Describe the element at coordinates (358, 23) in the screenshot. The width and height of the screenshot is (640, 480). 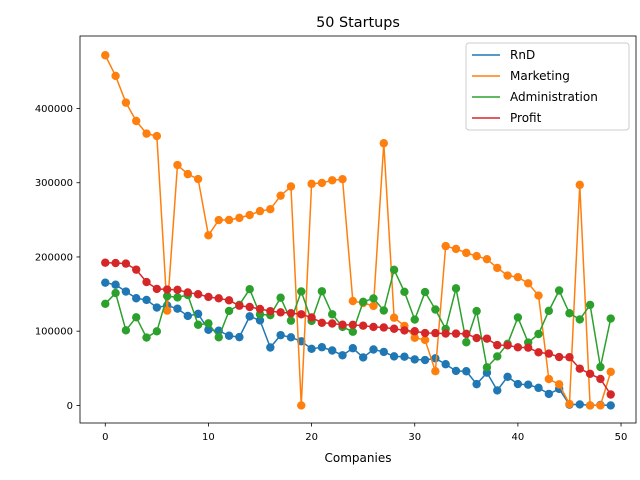
I see `chart-title: 50 Startups` at that location.